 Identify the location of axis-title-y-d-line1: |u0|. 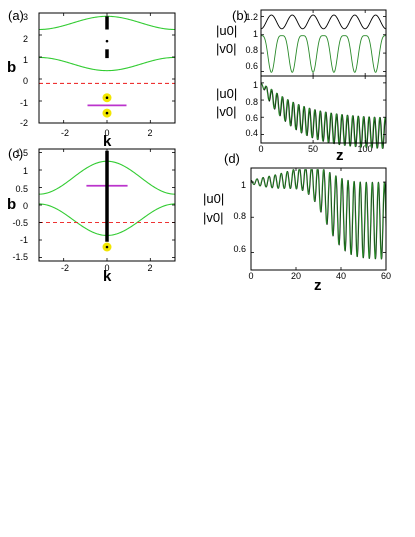
(213, 198).